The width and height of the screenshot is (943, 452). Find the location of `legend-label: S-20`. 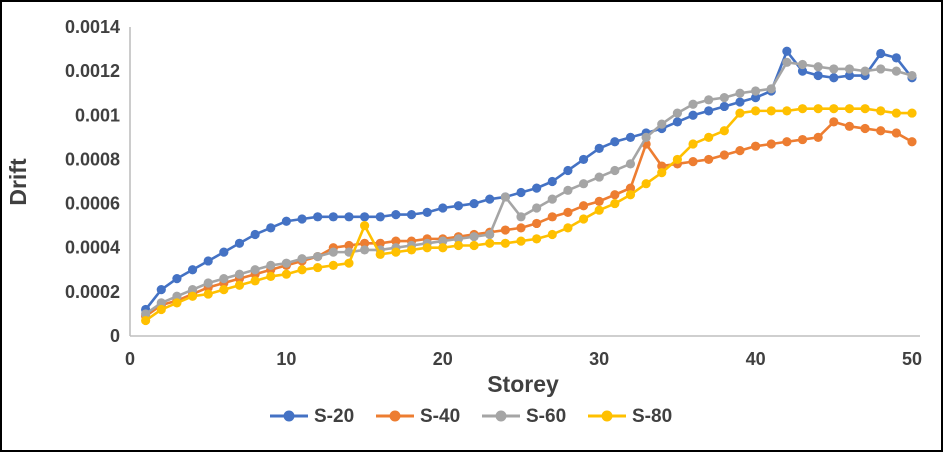

legend-label: S-20 is located at coordinates (334, 416).